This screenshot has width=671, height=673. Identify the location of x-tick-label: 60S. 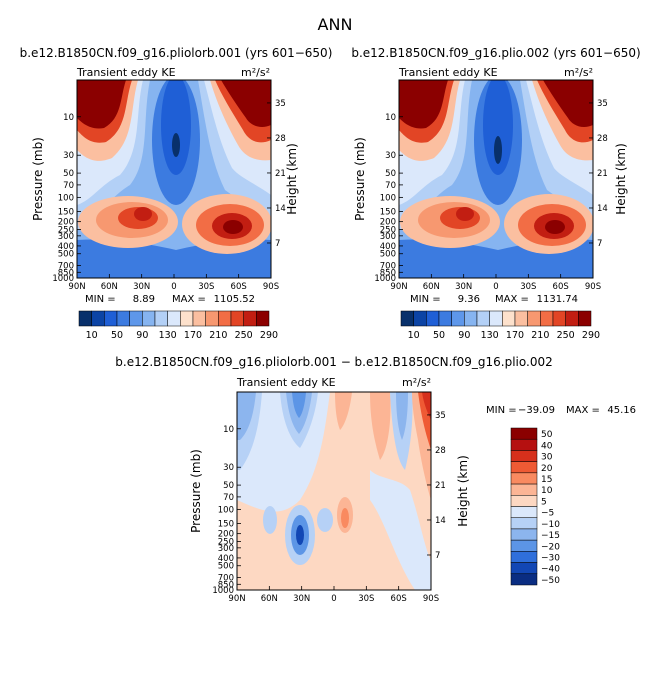
(239, 287).